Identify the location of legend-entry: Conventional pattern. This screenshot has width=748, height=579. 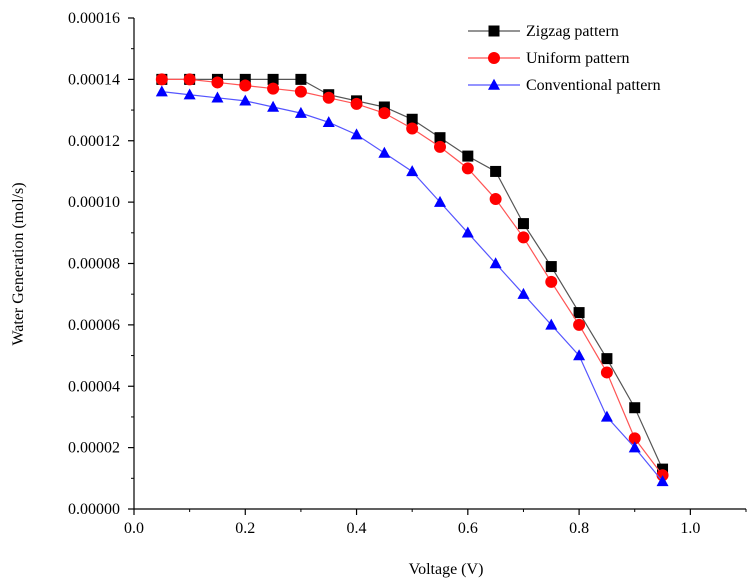
(564, 85).